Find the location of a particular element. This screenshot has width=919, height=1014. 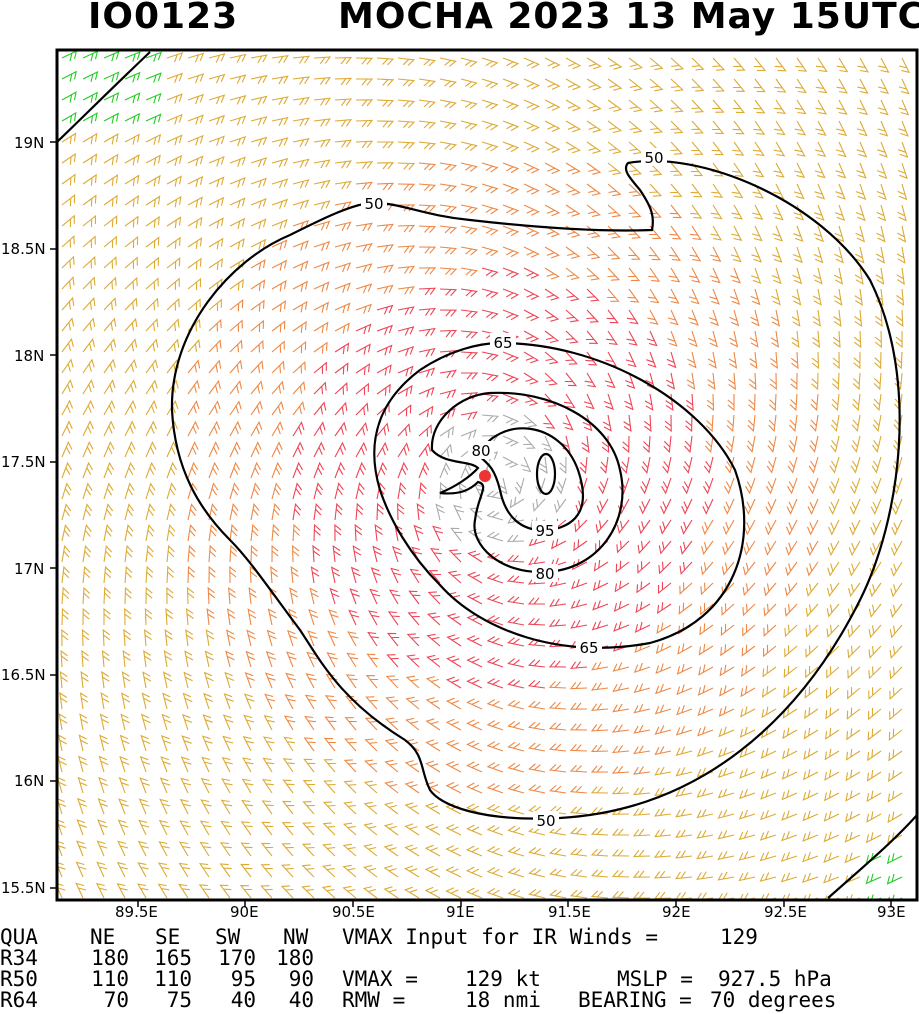

rmw-label: RMW = is located at coordinates (374, 1000).